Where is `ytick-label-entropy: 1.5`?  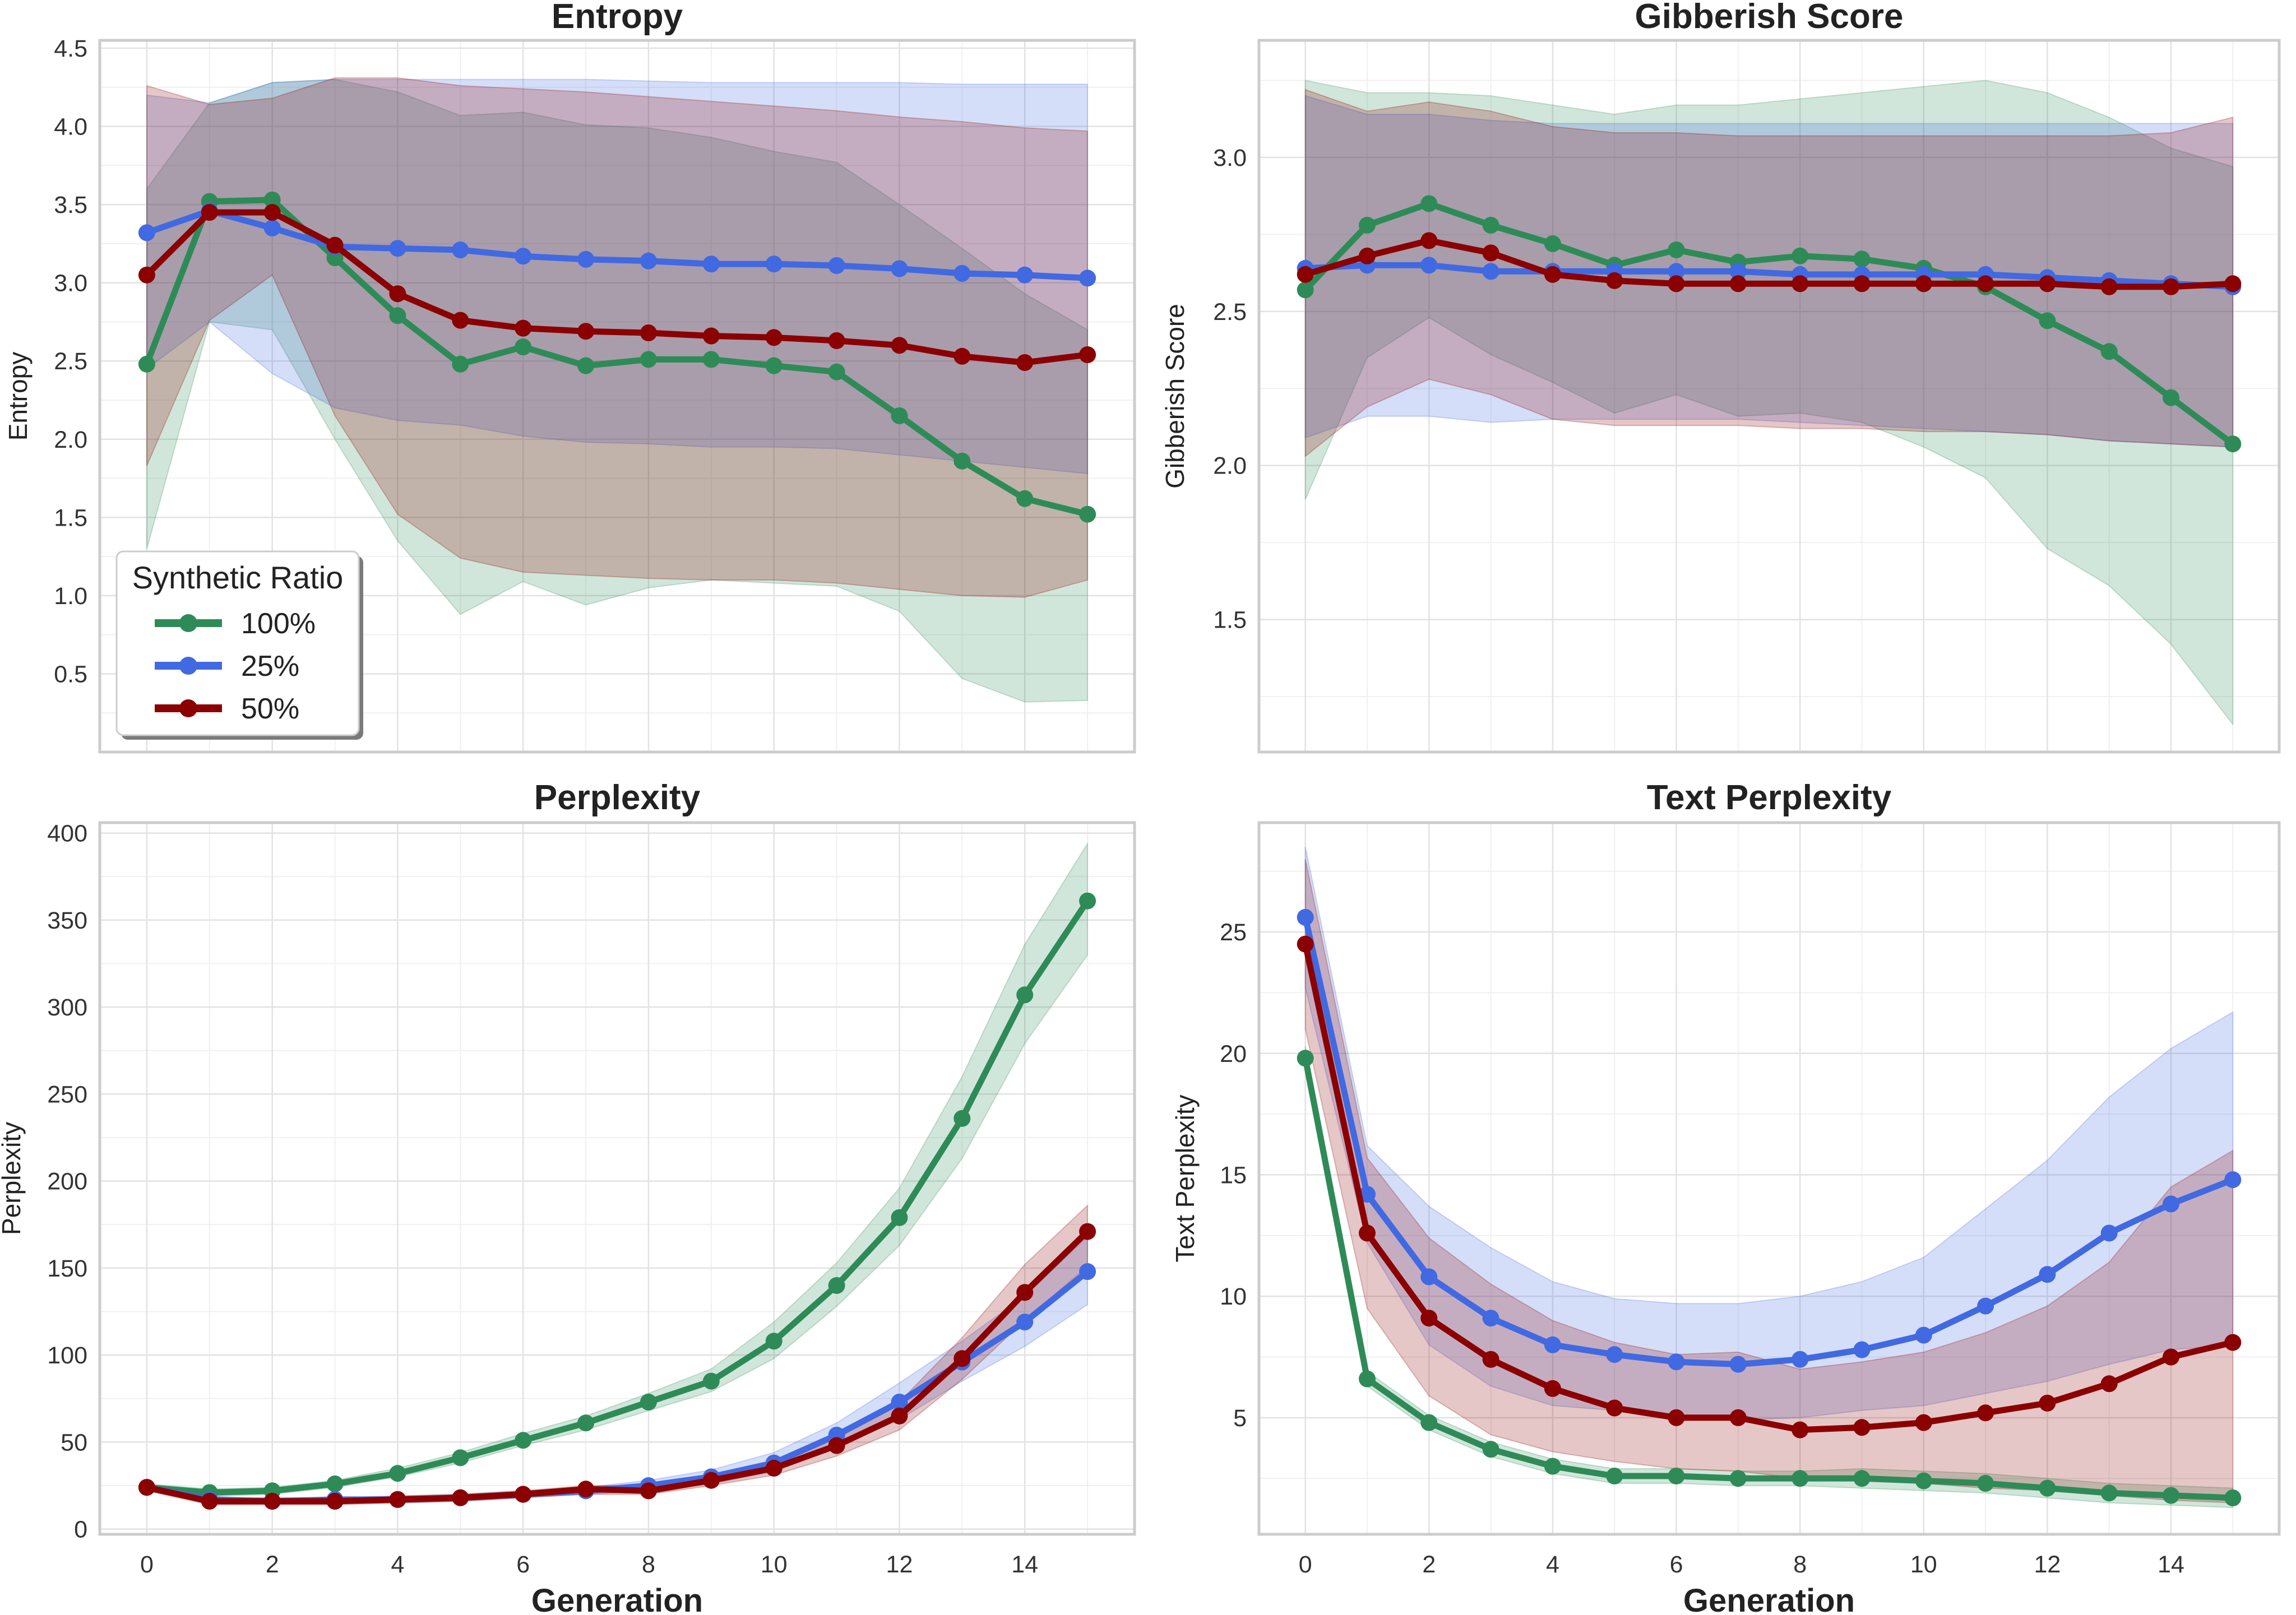 ytick-label-entropy: 1.5 is located at coordinates (70, 517).